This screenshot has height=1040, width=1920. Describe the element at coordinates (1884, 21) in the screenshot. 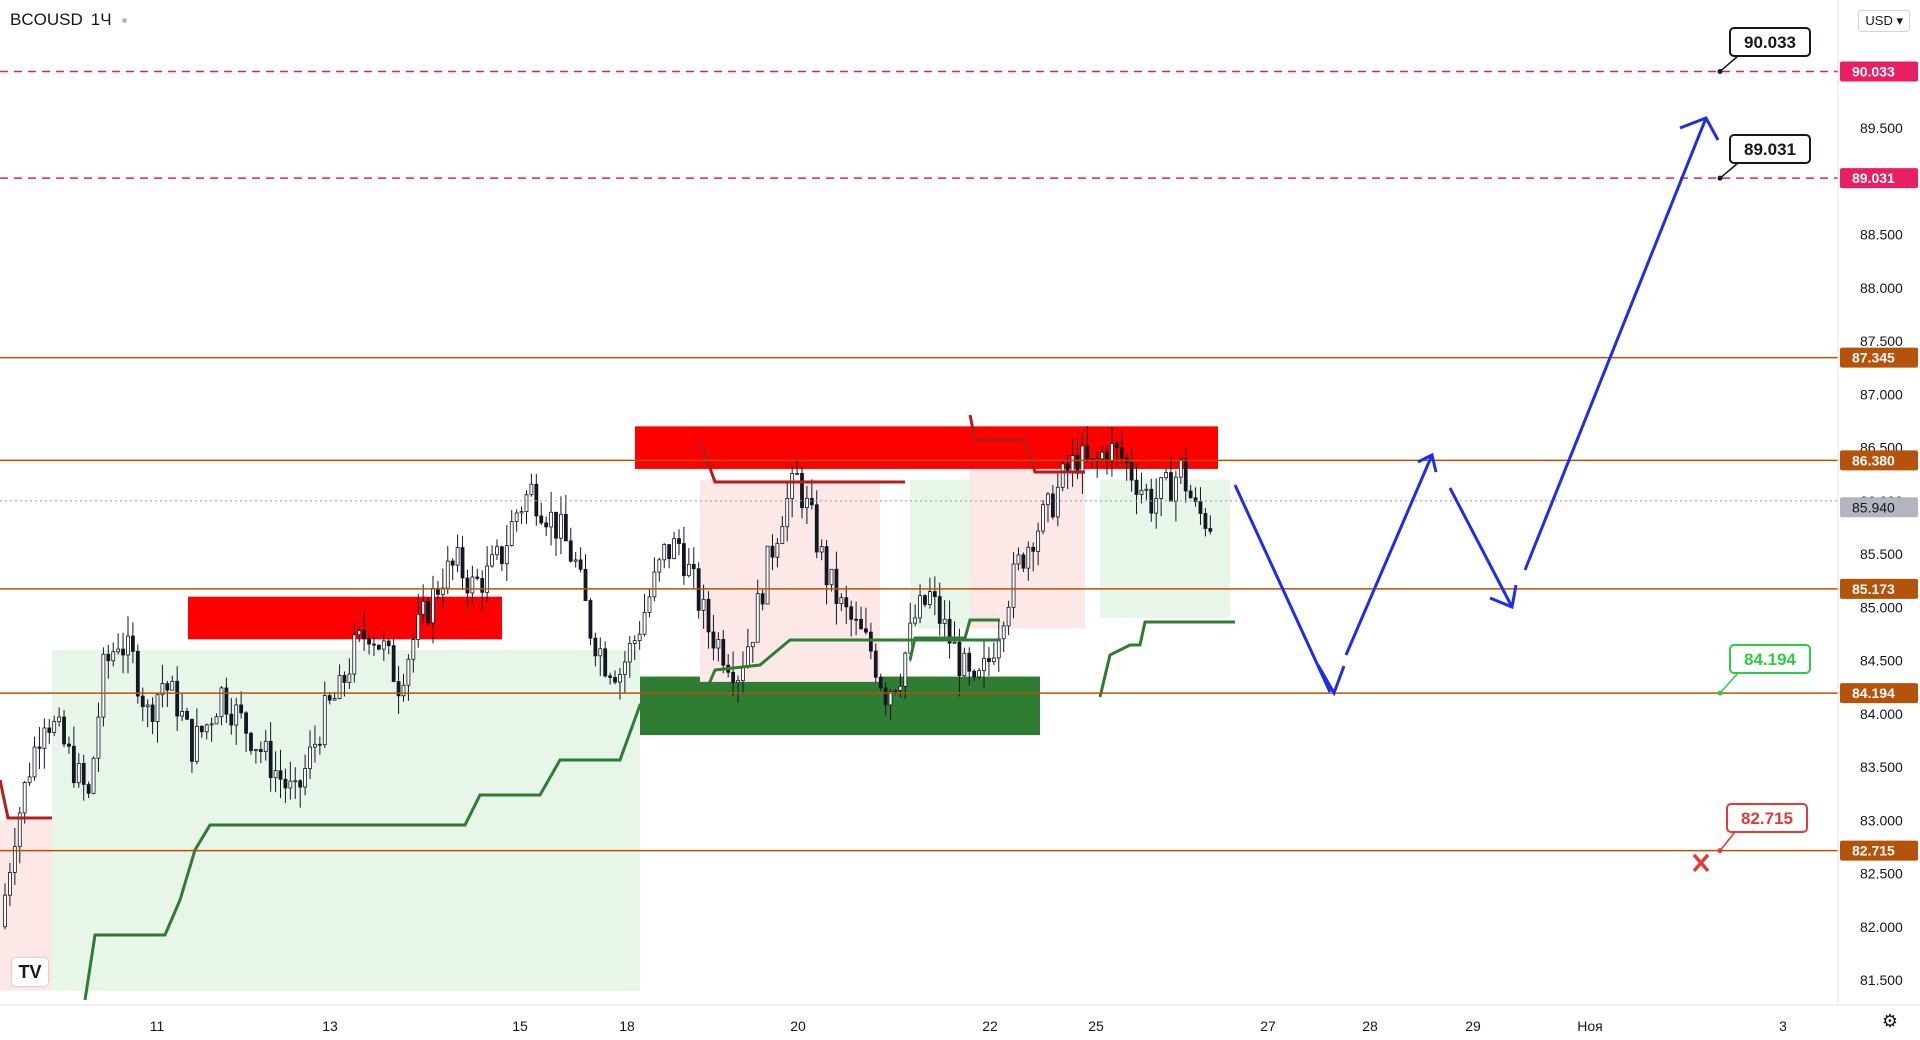

I see `currency-dropdown: USD ▾` at that location.